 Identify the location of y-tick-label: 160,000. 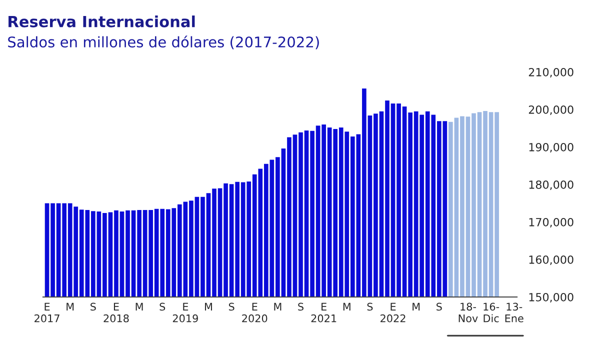
(551, 260).